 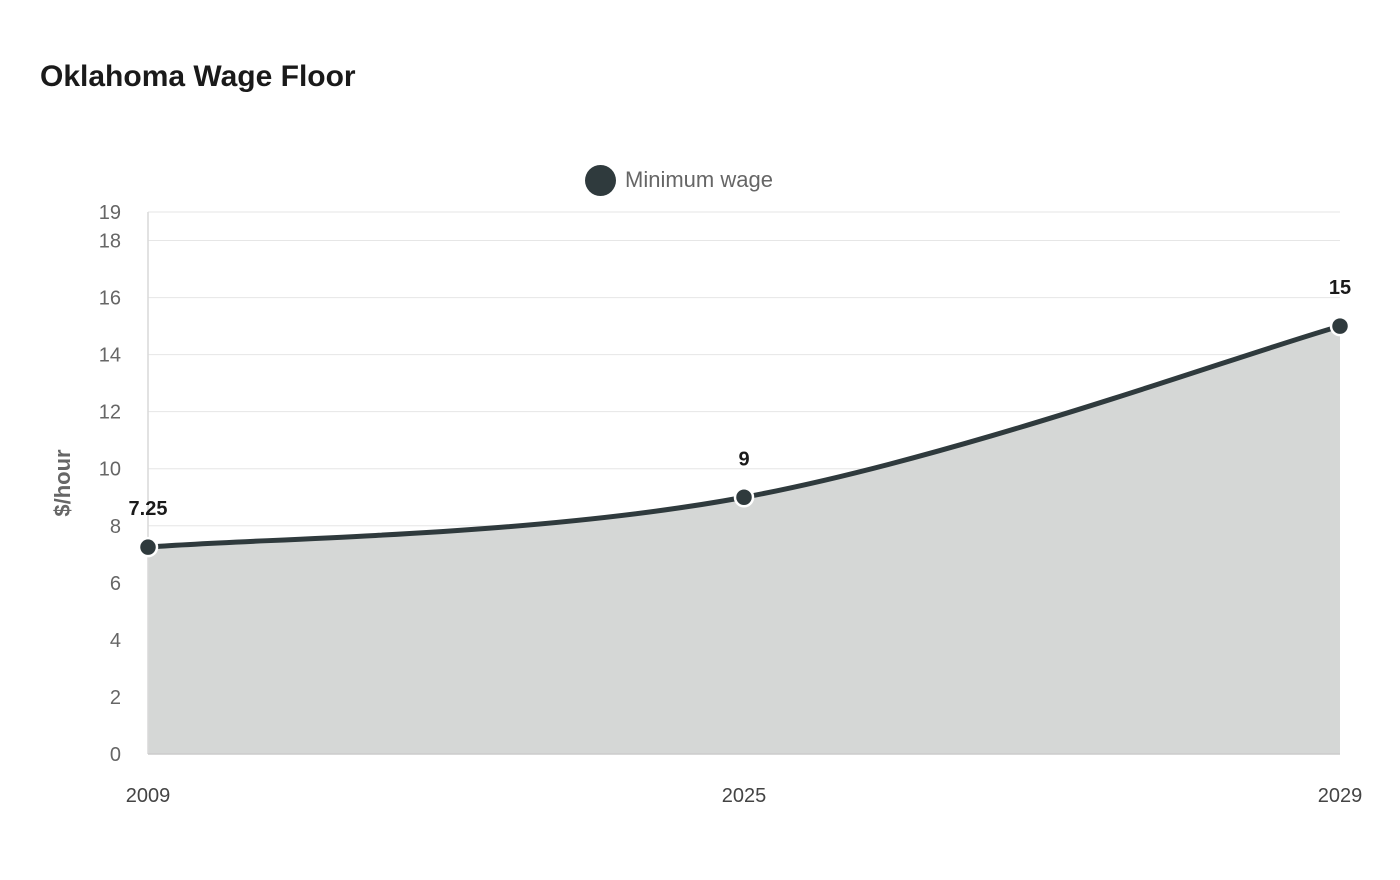 What do you see at coordinates (1340, 288) in the screenshot?
I see `data-label: 15` at bounding box center [1340, 288].